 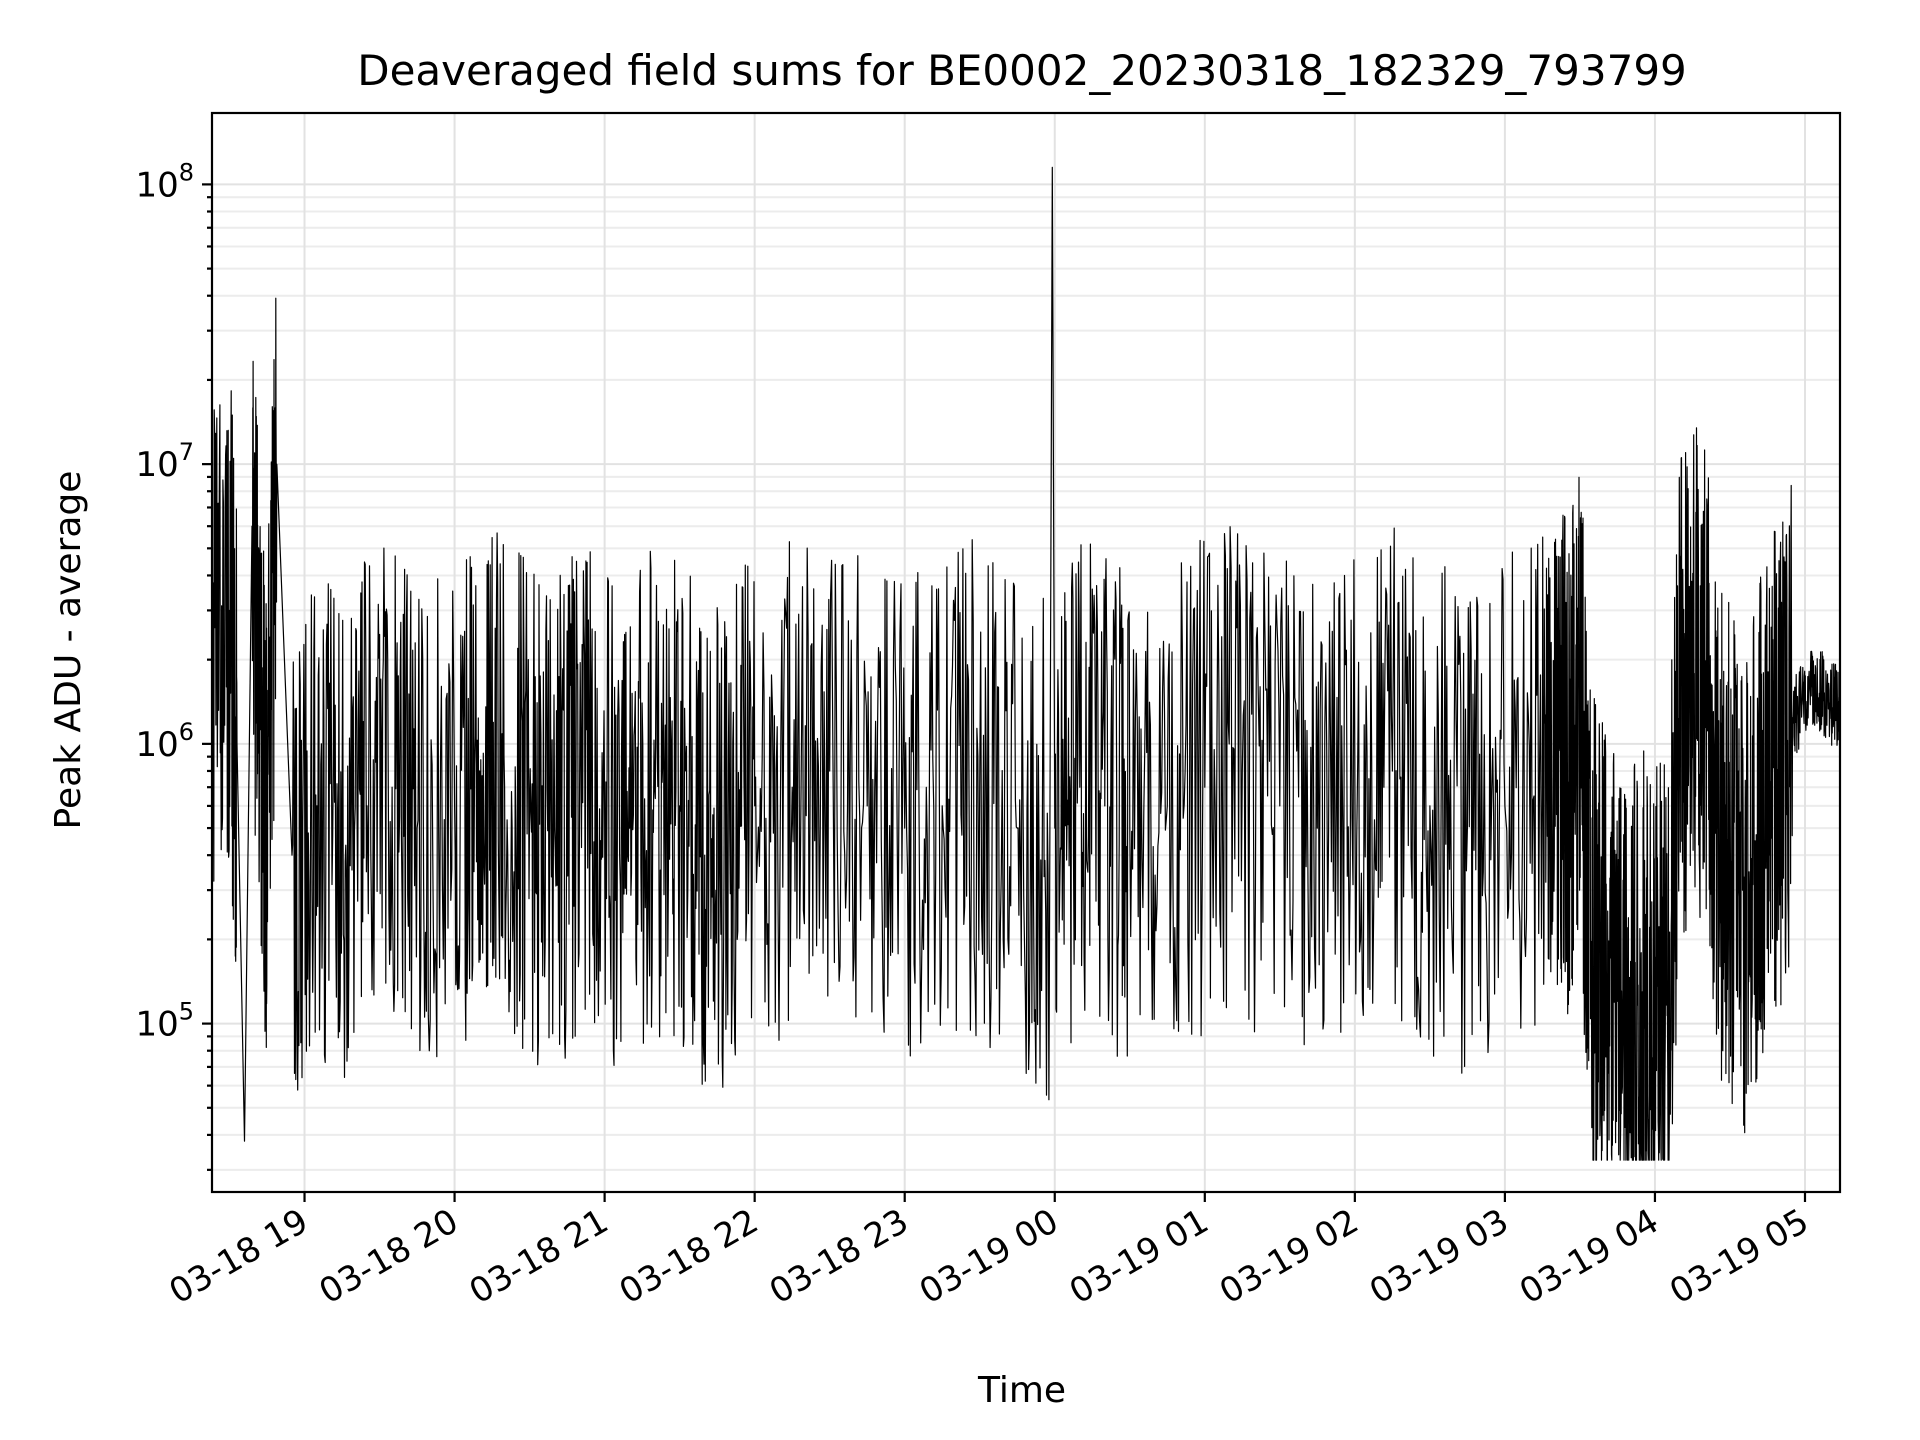 What do you see at coordinates (164, 741) in the screenshot?
I see `y-tick-label: 10⁶` at bounding box center [164, 741].